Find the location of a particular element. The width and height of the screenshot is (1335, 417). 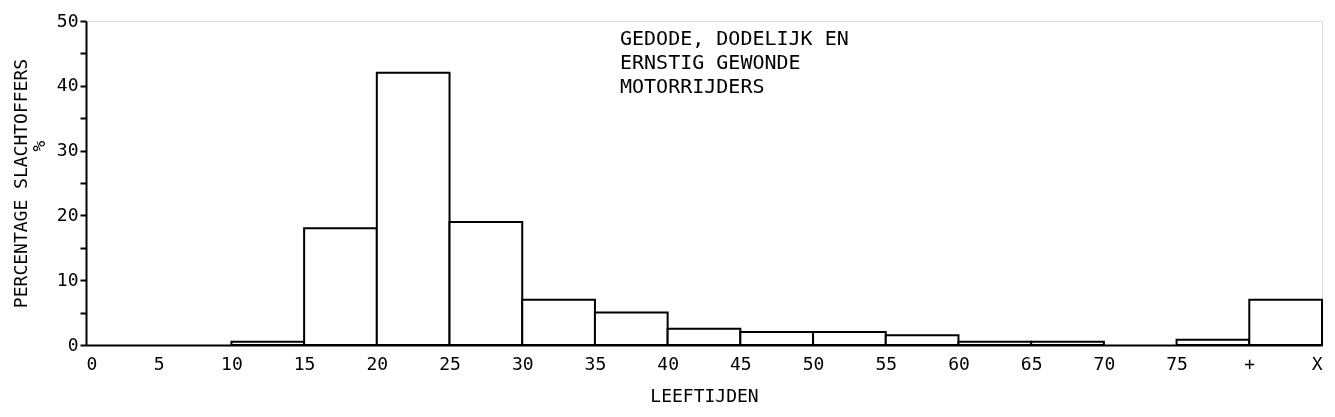

y-tick-label: 30 is located at coordinates (67, 150).